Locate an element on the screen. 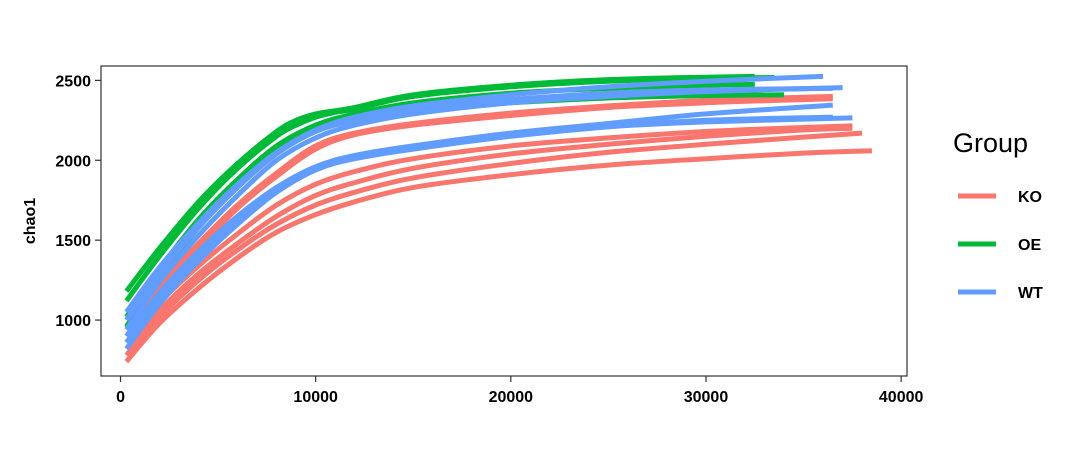  legend-item-wt: WT is located at coordinates (1000, 293).